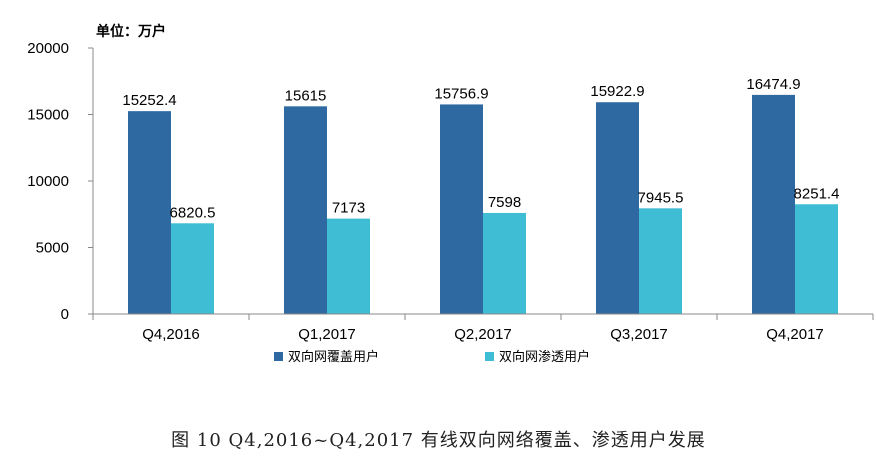  I want to click on data-label: 15756.9, so click(461, 93).